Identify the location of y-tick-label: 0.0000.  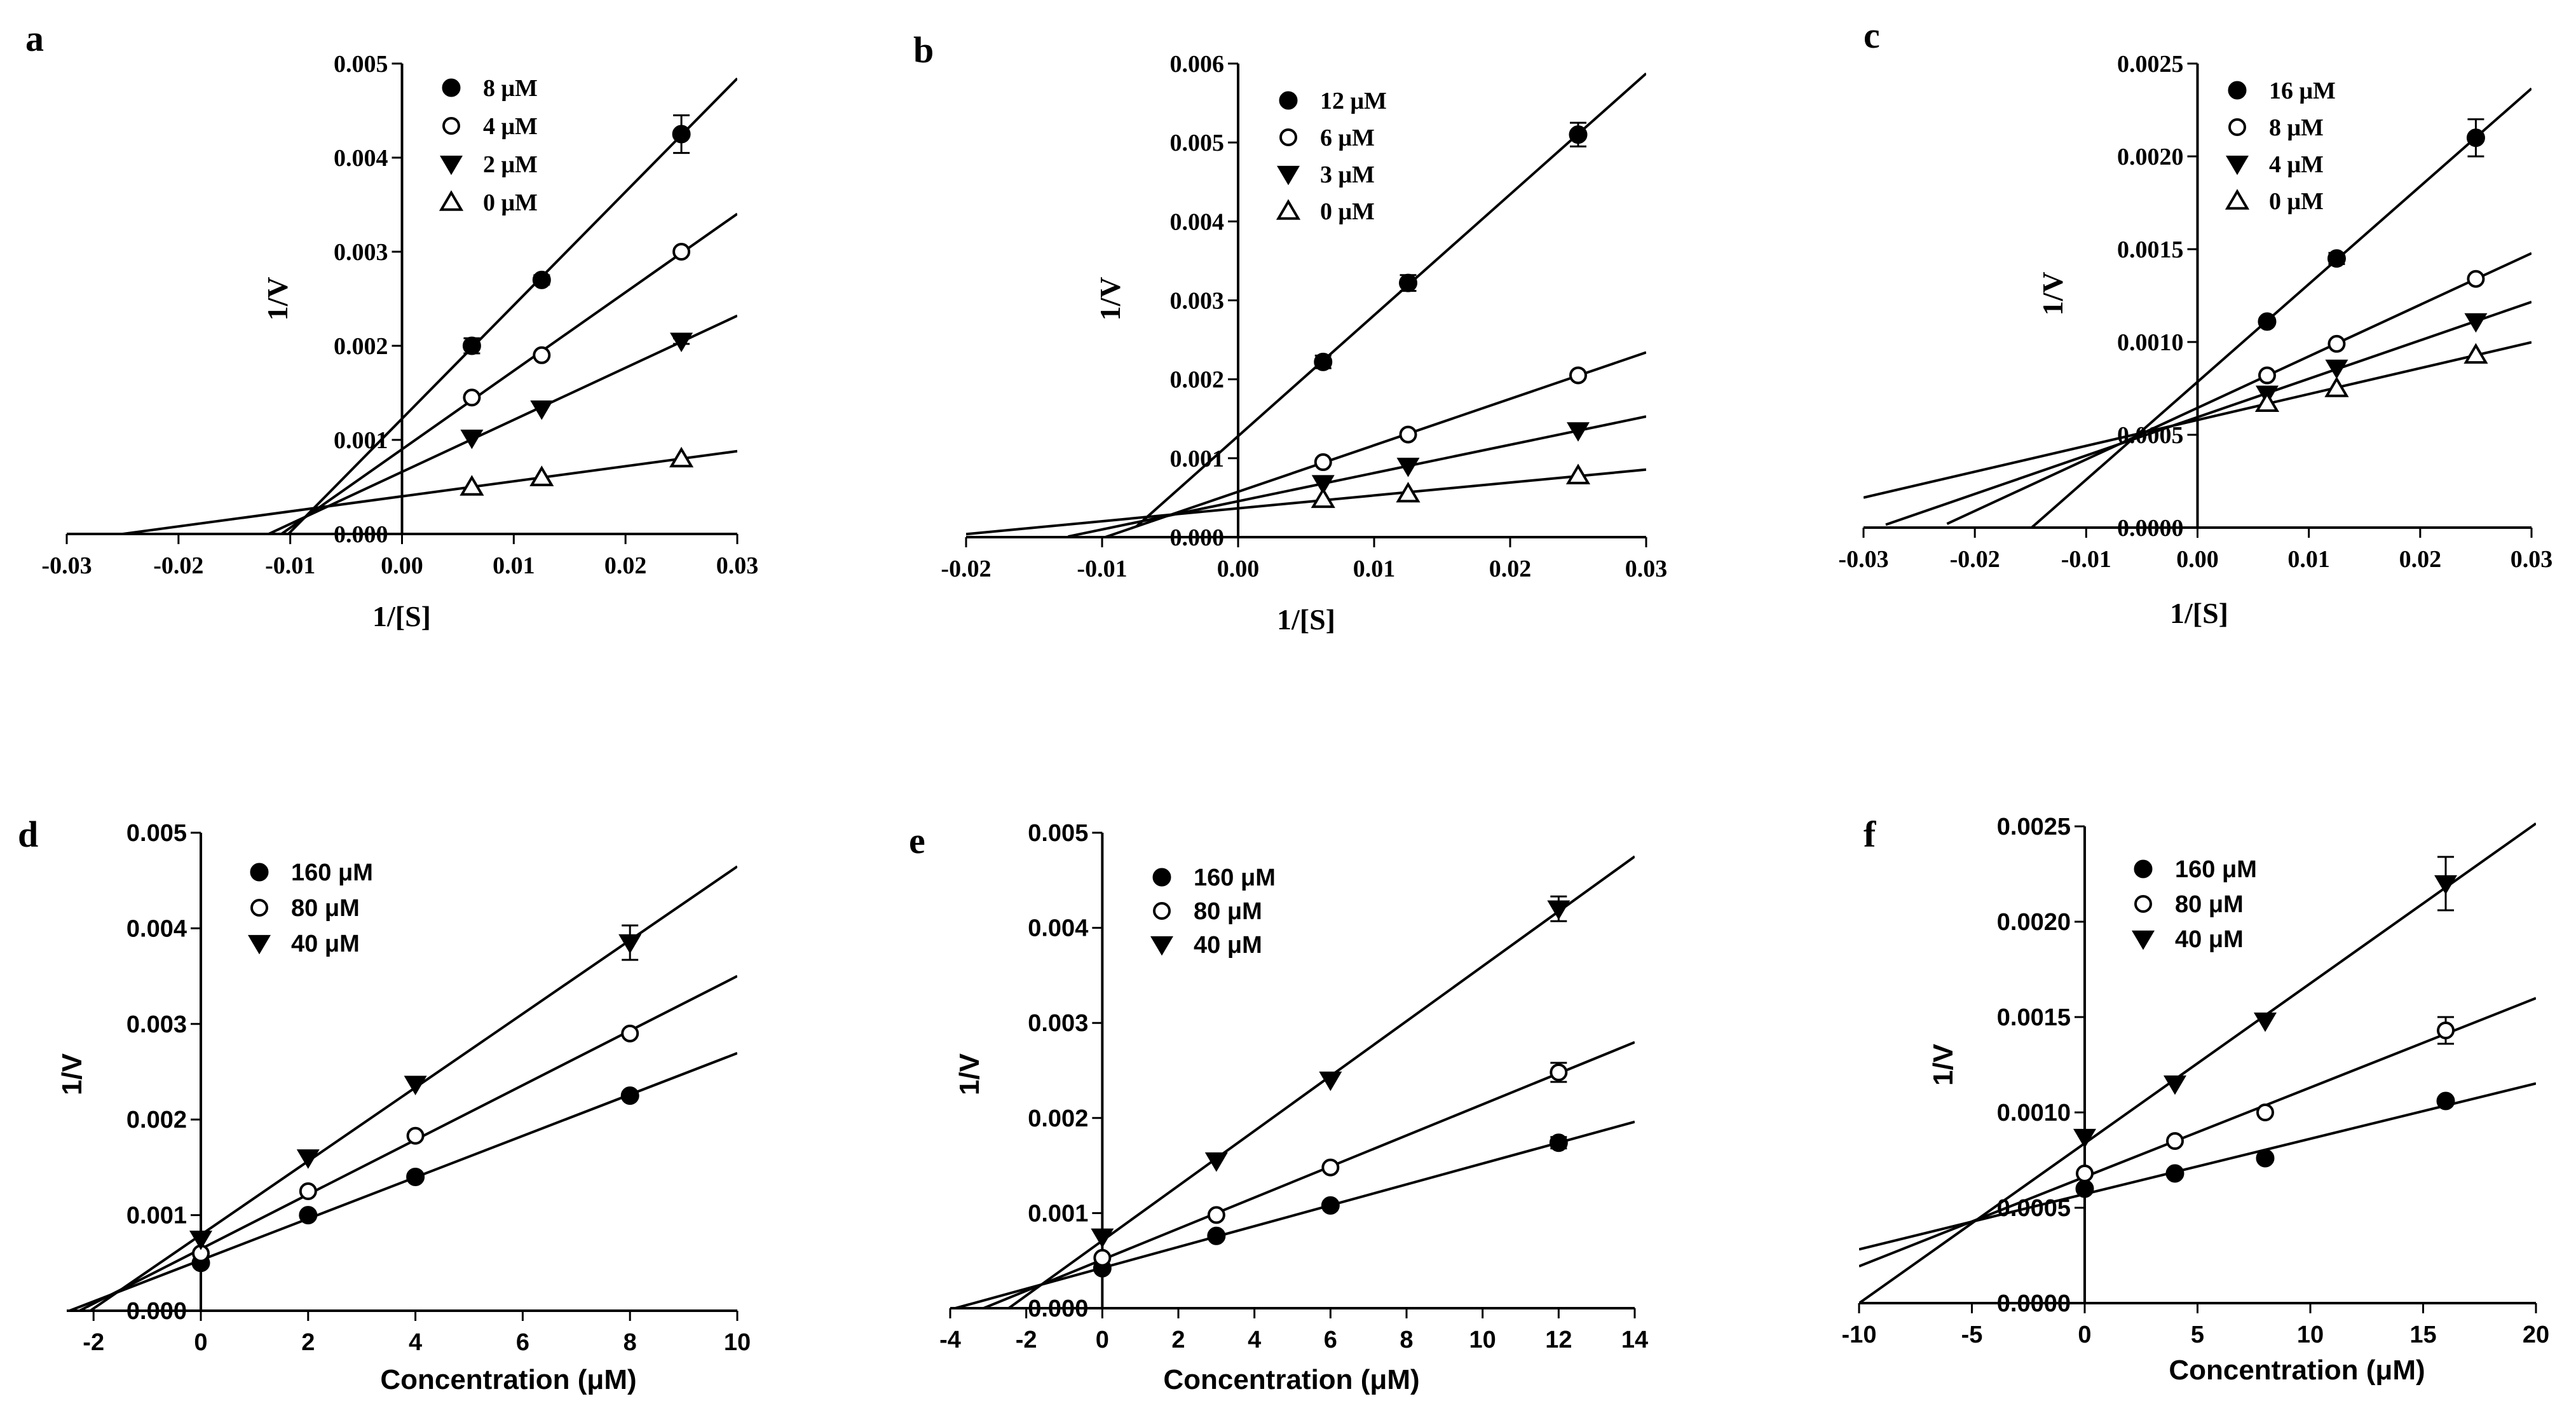
(2034, 1303).